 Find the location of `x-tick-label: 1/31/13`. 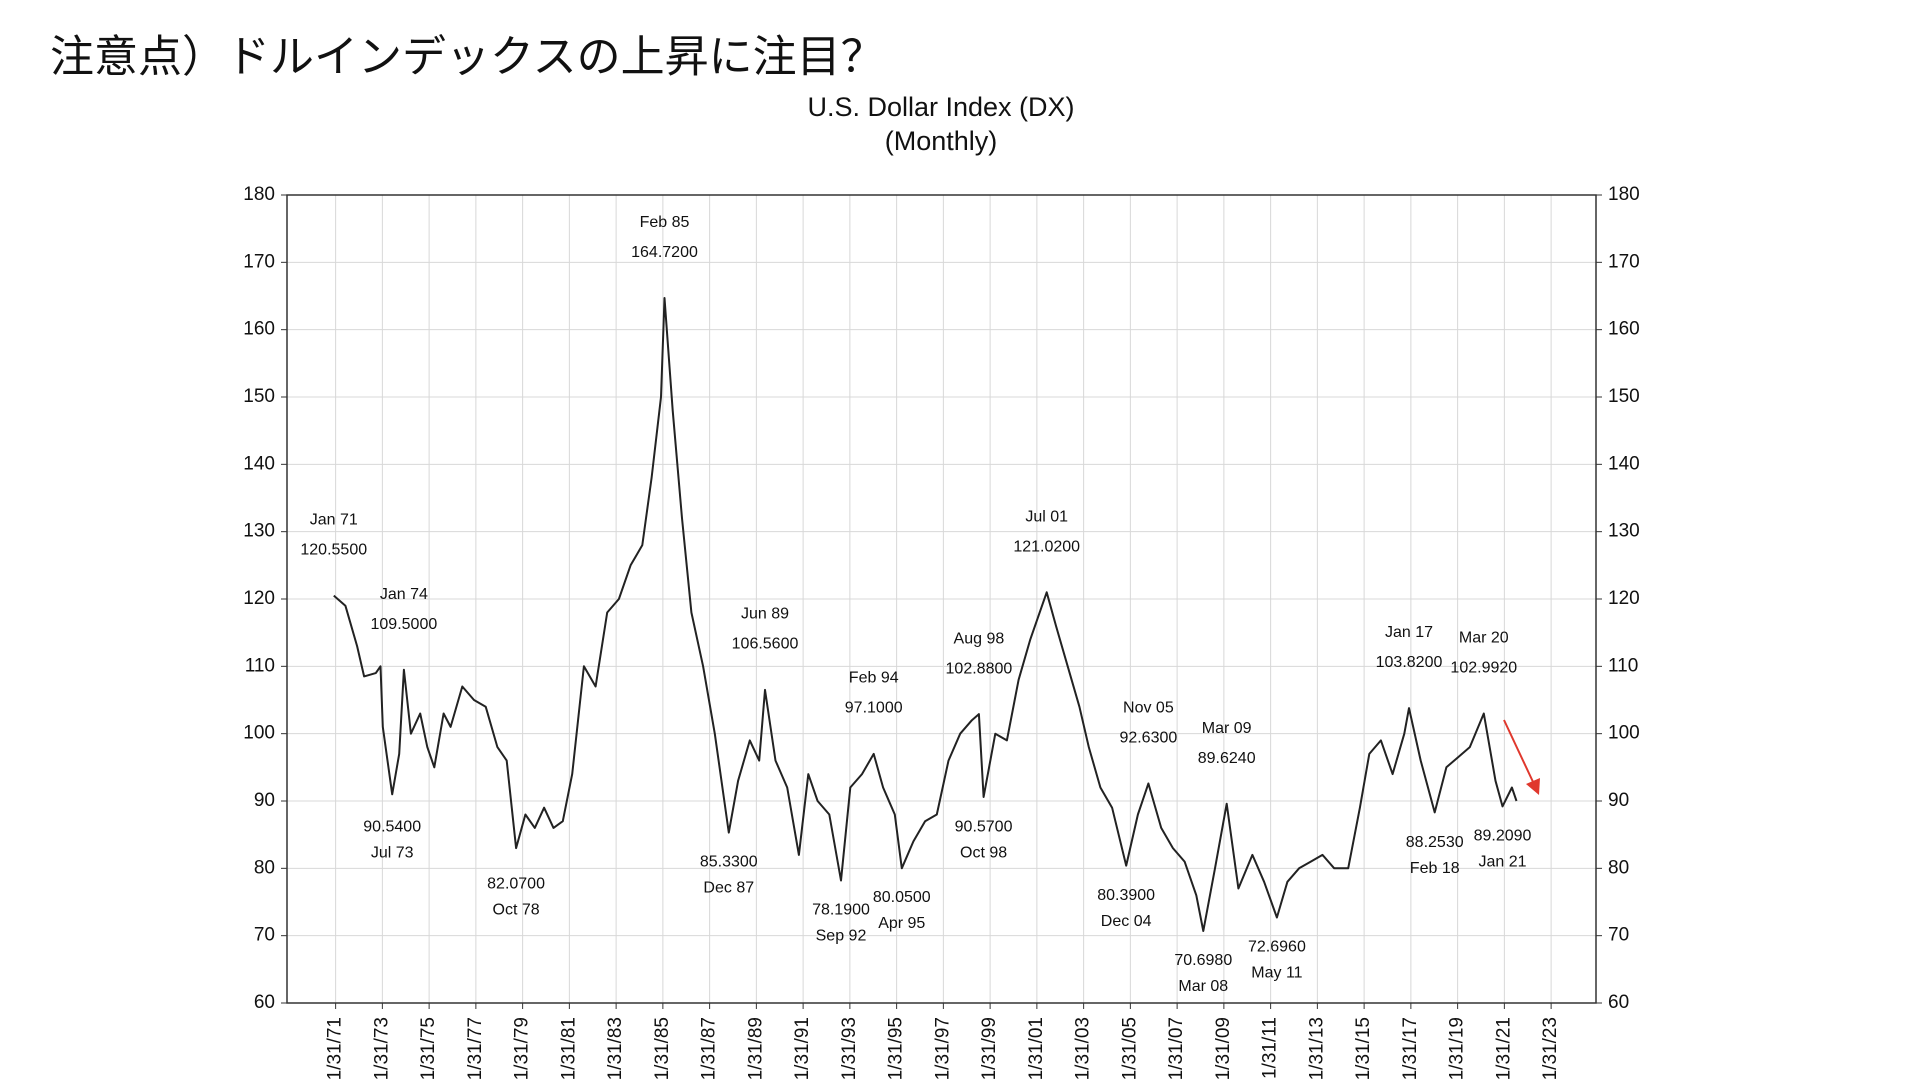

x-tick-label: 1/31/13 is located at coordinates (1316, 1048).